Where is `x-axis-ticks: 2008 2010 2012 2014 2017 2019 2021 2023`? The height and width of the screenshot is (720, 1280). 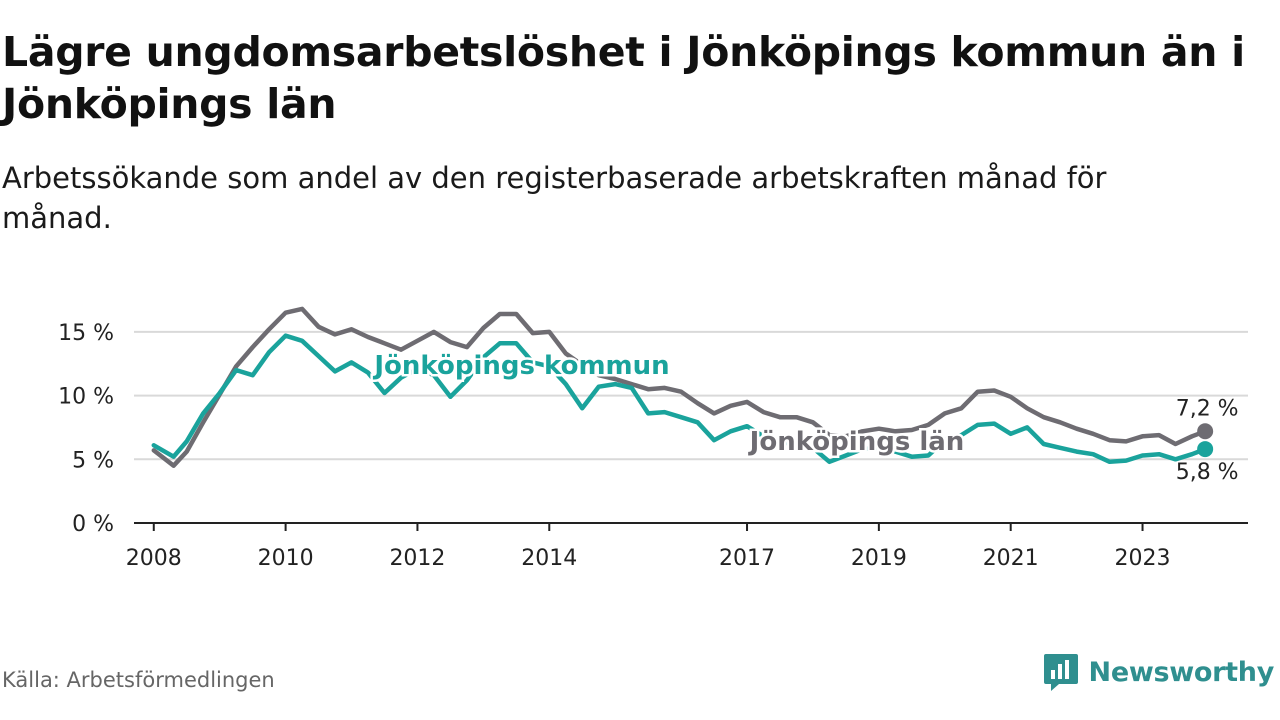
x-axis-ticks: 2008 2010 2012 2014 2017 2019 2021 2023 is located at coordinates (648, 547).